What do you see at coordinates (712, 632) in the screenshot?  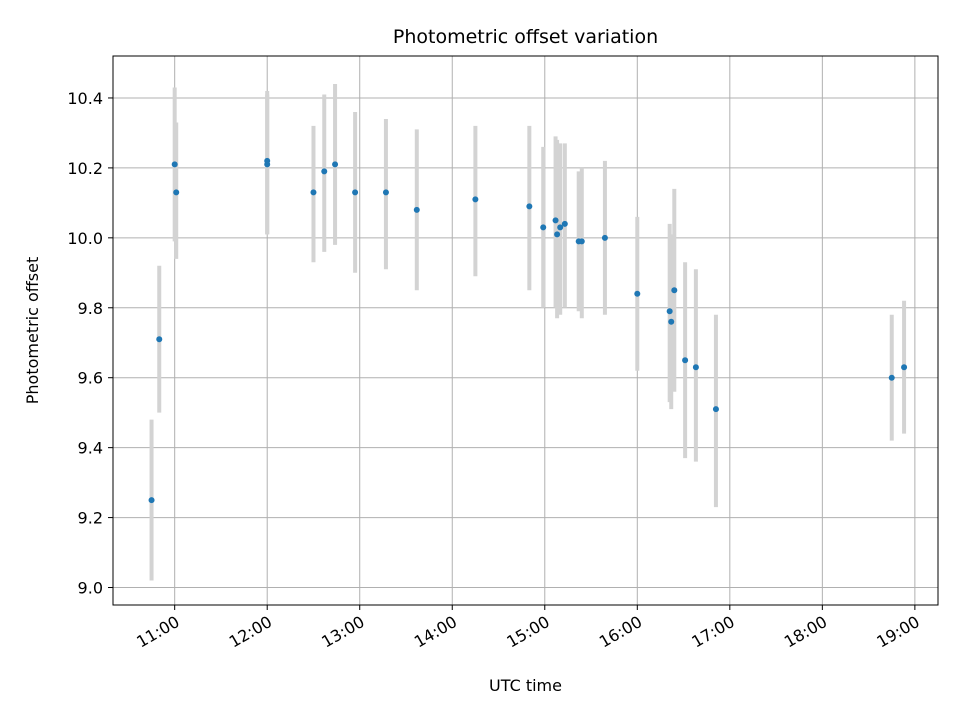 I see `x-tick-label: 17:00` at bounding box center [712, 632].